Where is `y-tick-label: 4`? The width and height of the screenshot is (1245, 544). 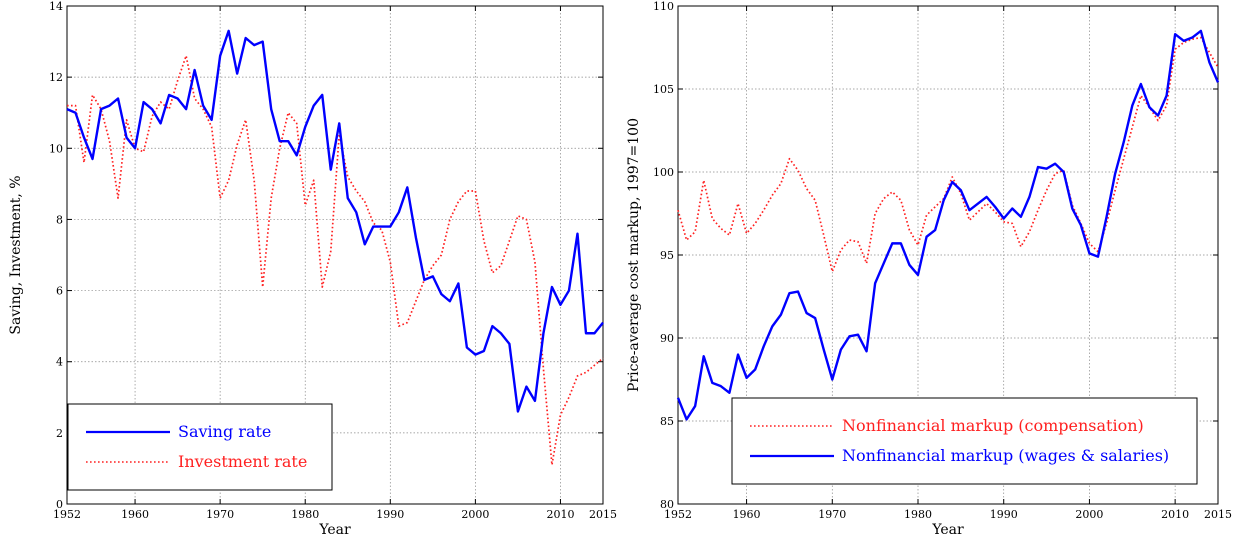 y-tick-label: 4 is located at coordinates (59, 362).